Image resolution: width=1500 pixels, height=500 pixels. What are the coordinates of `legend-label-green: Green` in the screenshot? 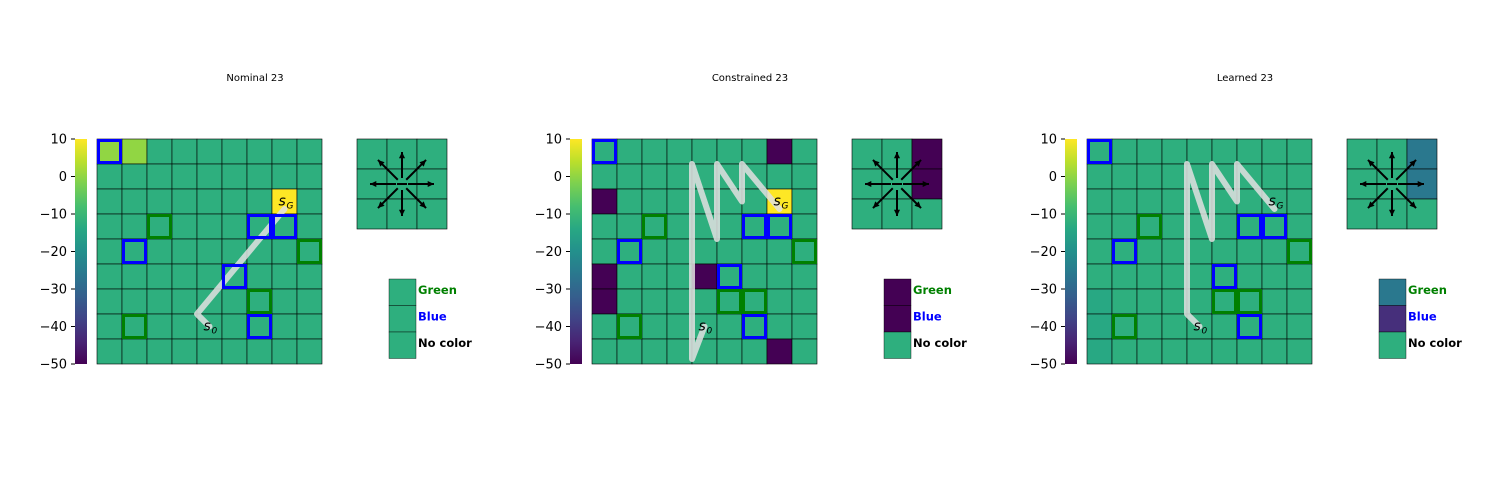 It's located at (1427, 290).